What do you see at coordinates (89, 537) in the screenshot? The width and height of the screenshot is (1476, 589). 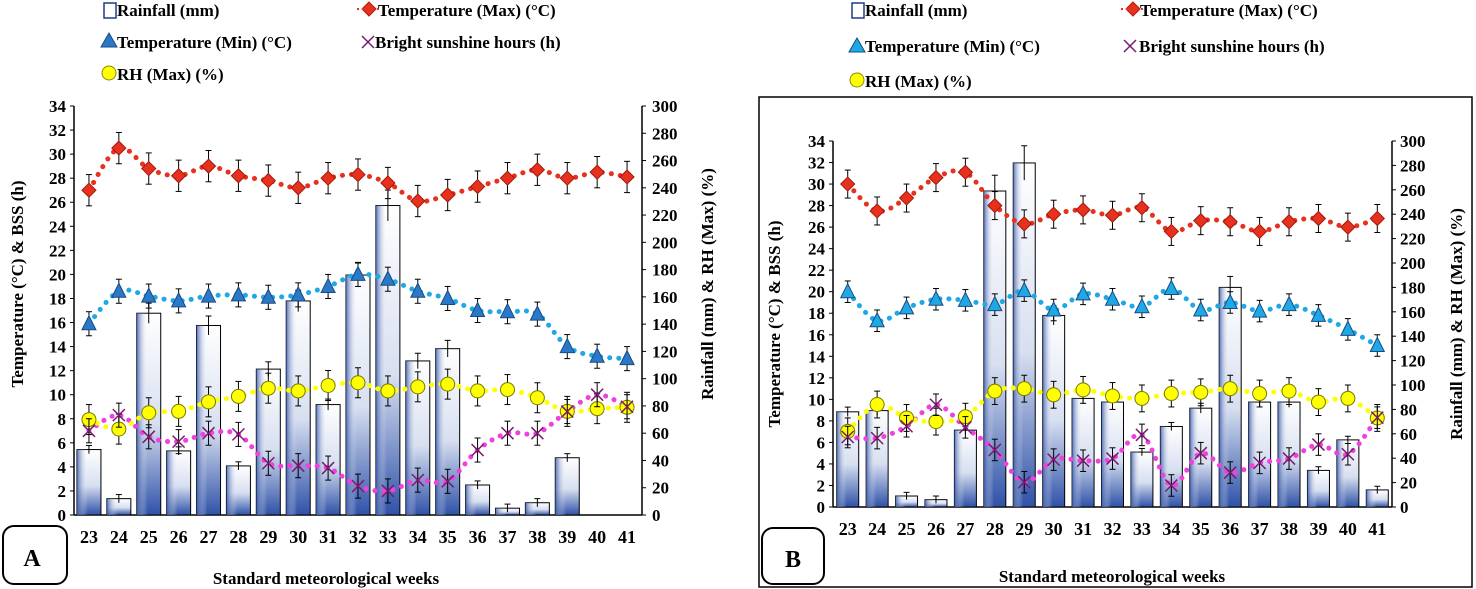 I see `x-tick-label: 23` at bounding box center [89, 537].